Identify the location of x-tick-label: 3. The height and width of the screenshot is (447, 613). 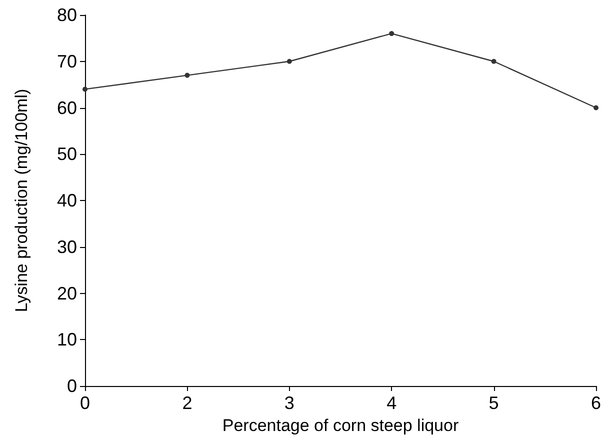
(289, 403).